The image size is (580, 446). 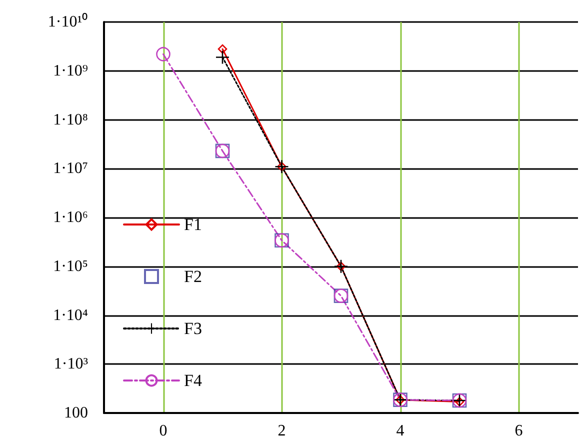 What do you see at coordinates (193, 380) in the screenshot?
I see `legend-label: F4` at bounding box center [193, 380].